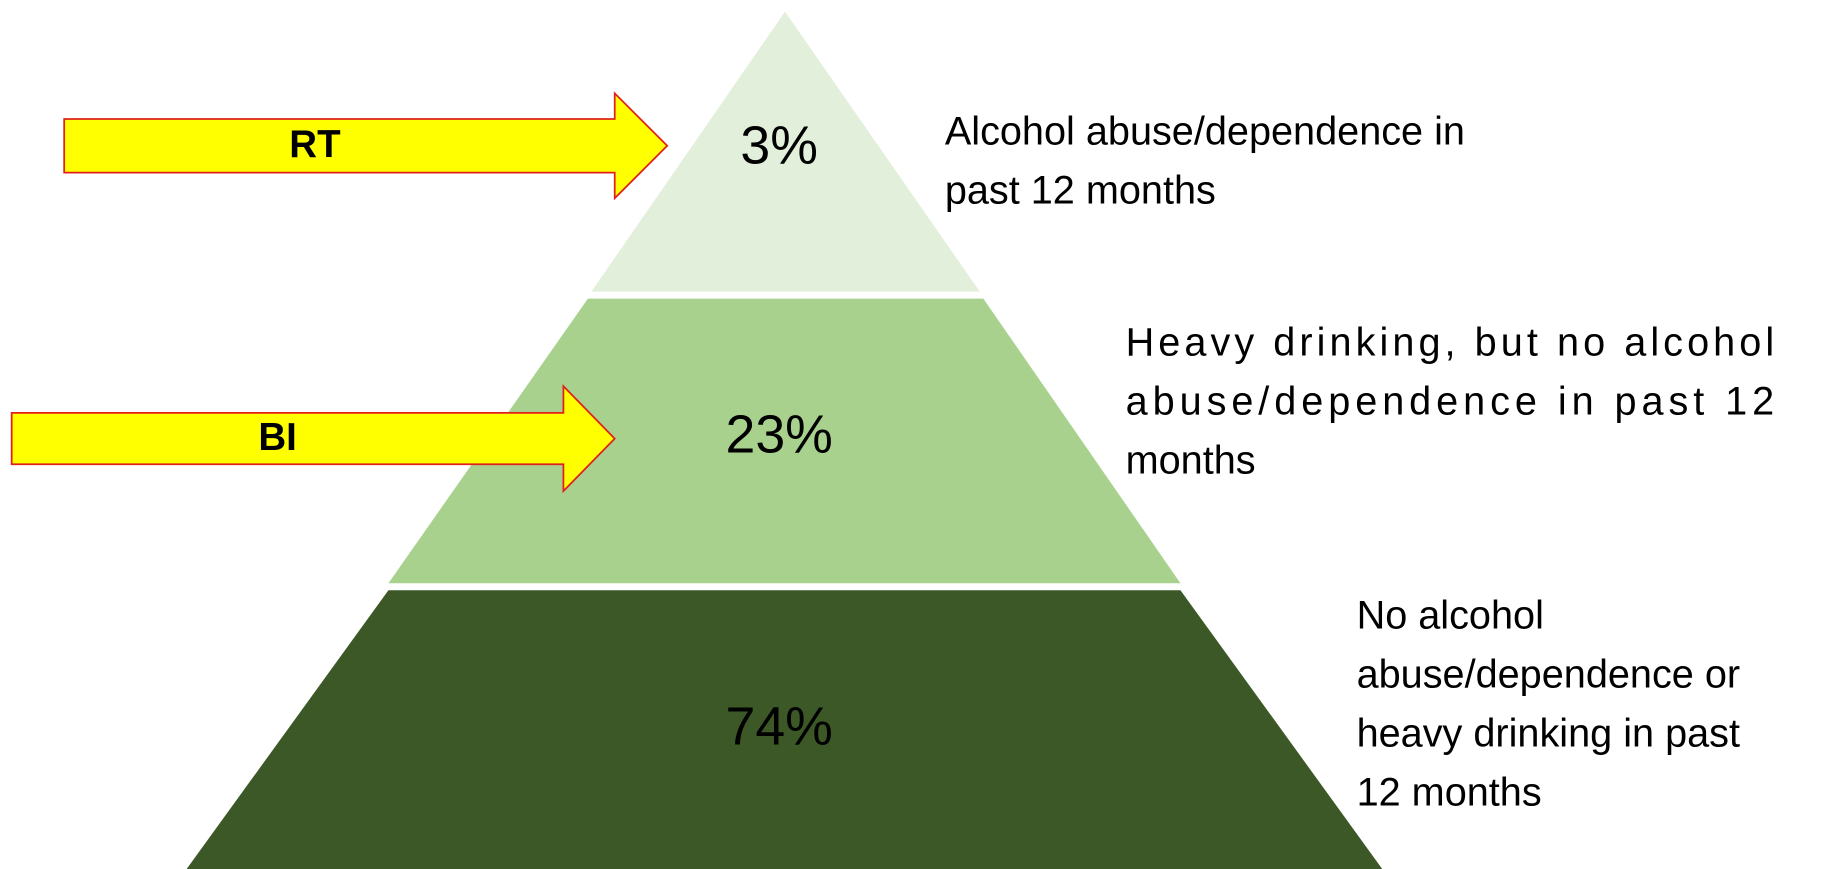 The width and height of the screenshot is (1822, 869). Describe the element at coordinates (779, 726) in the screenshot. I see `tier-value: 74%` at that location.